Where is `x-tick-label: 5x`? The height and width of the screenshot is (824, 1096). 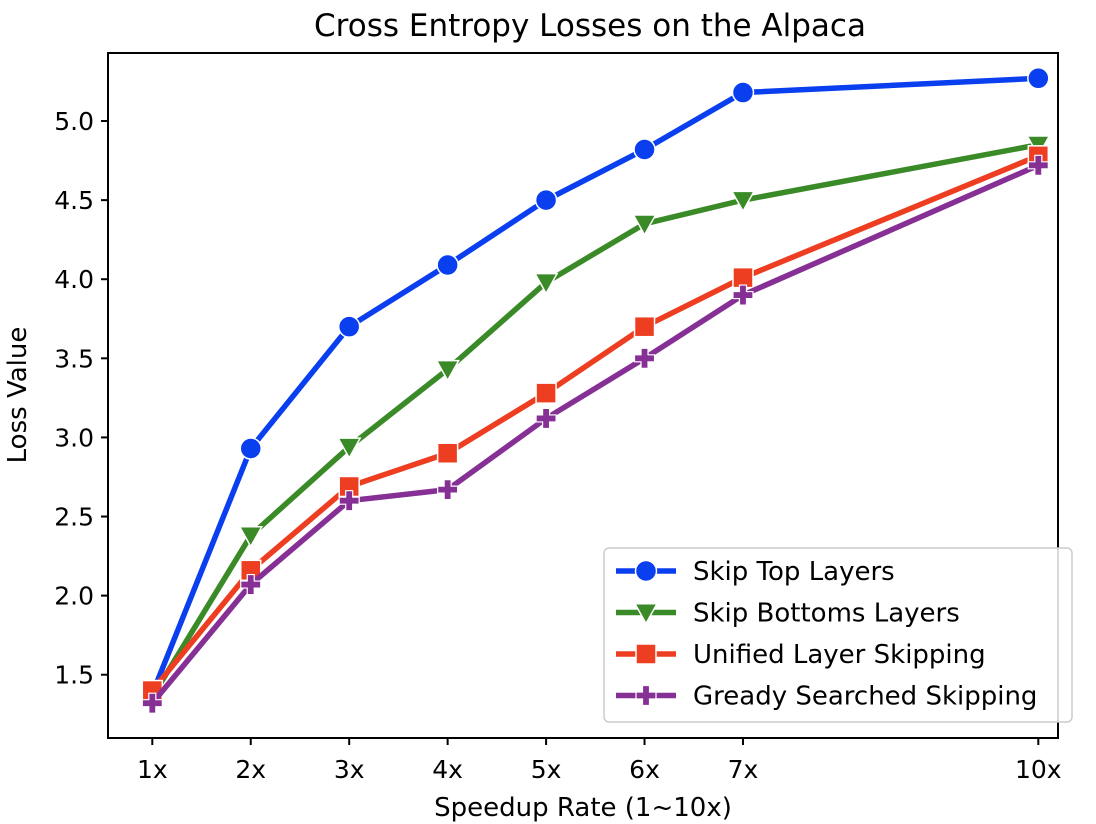
x-tick-label: 5x is located at coordinates (546, 769).